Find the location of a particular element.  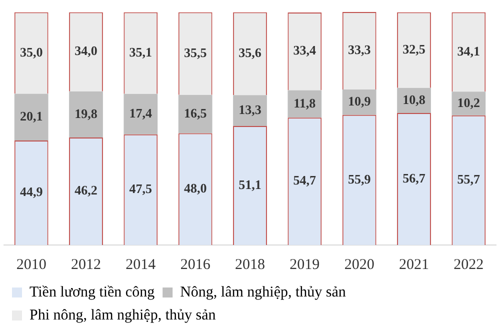

data-label: 48,0 is located at coordinates (195, 188).